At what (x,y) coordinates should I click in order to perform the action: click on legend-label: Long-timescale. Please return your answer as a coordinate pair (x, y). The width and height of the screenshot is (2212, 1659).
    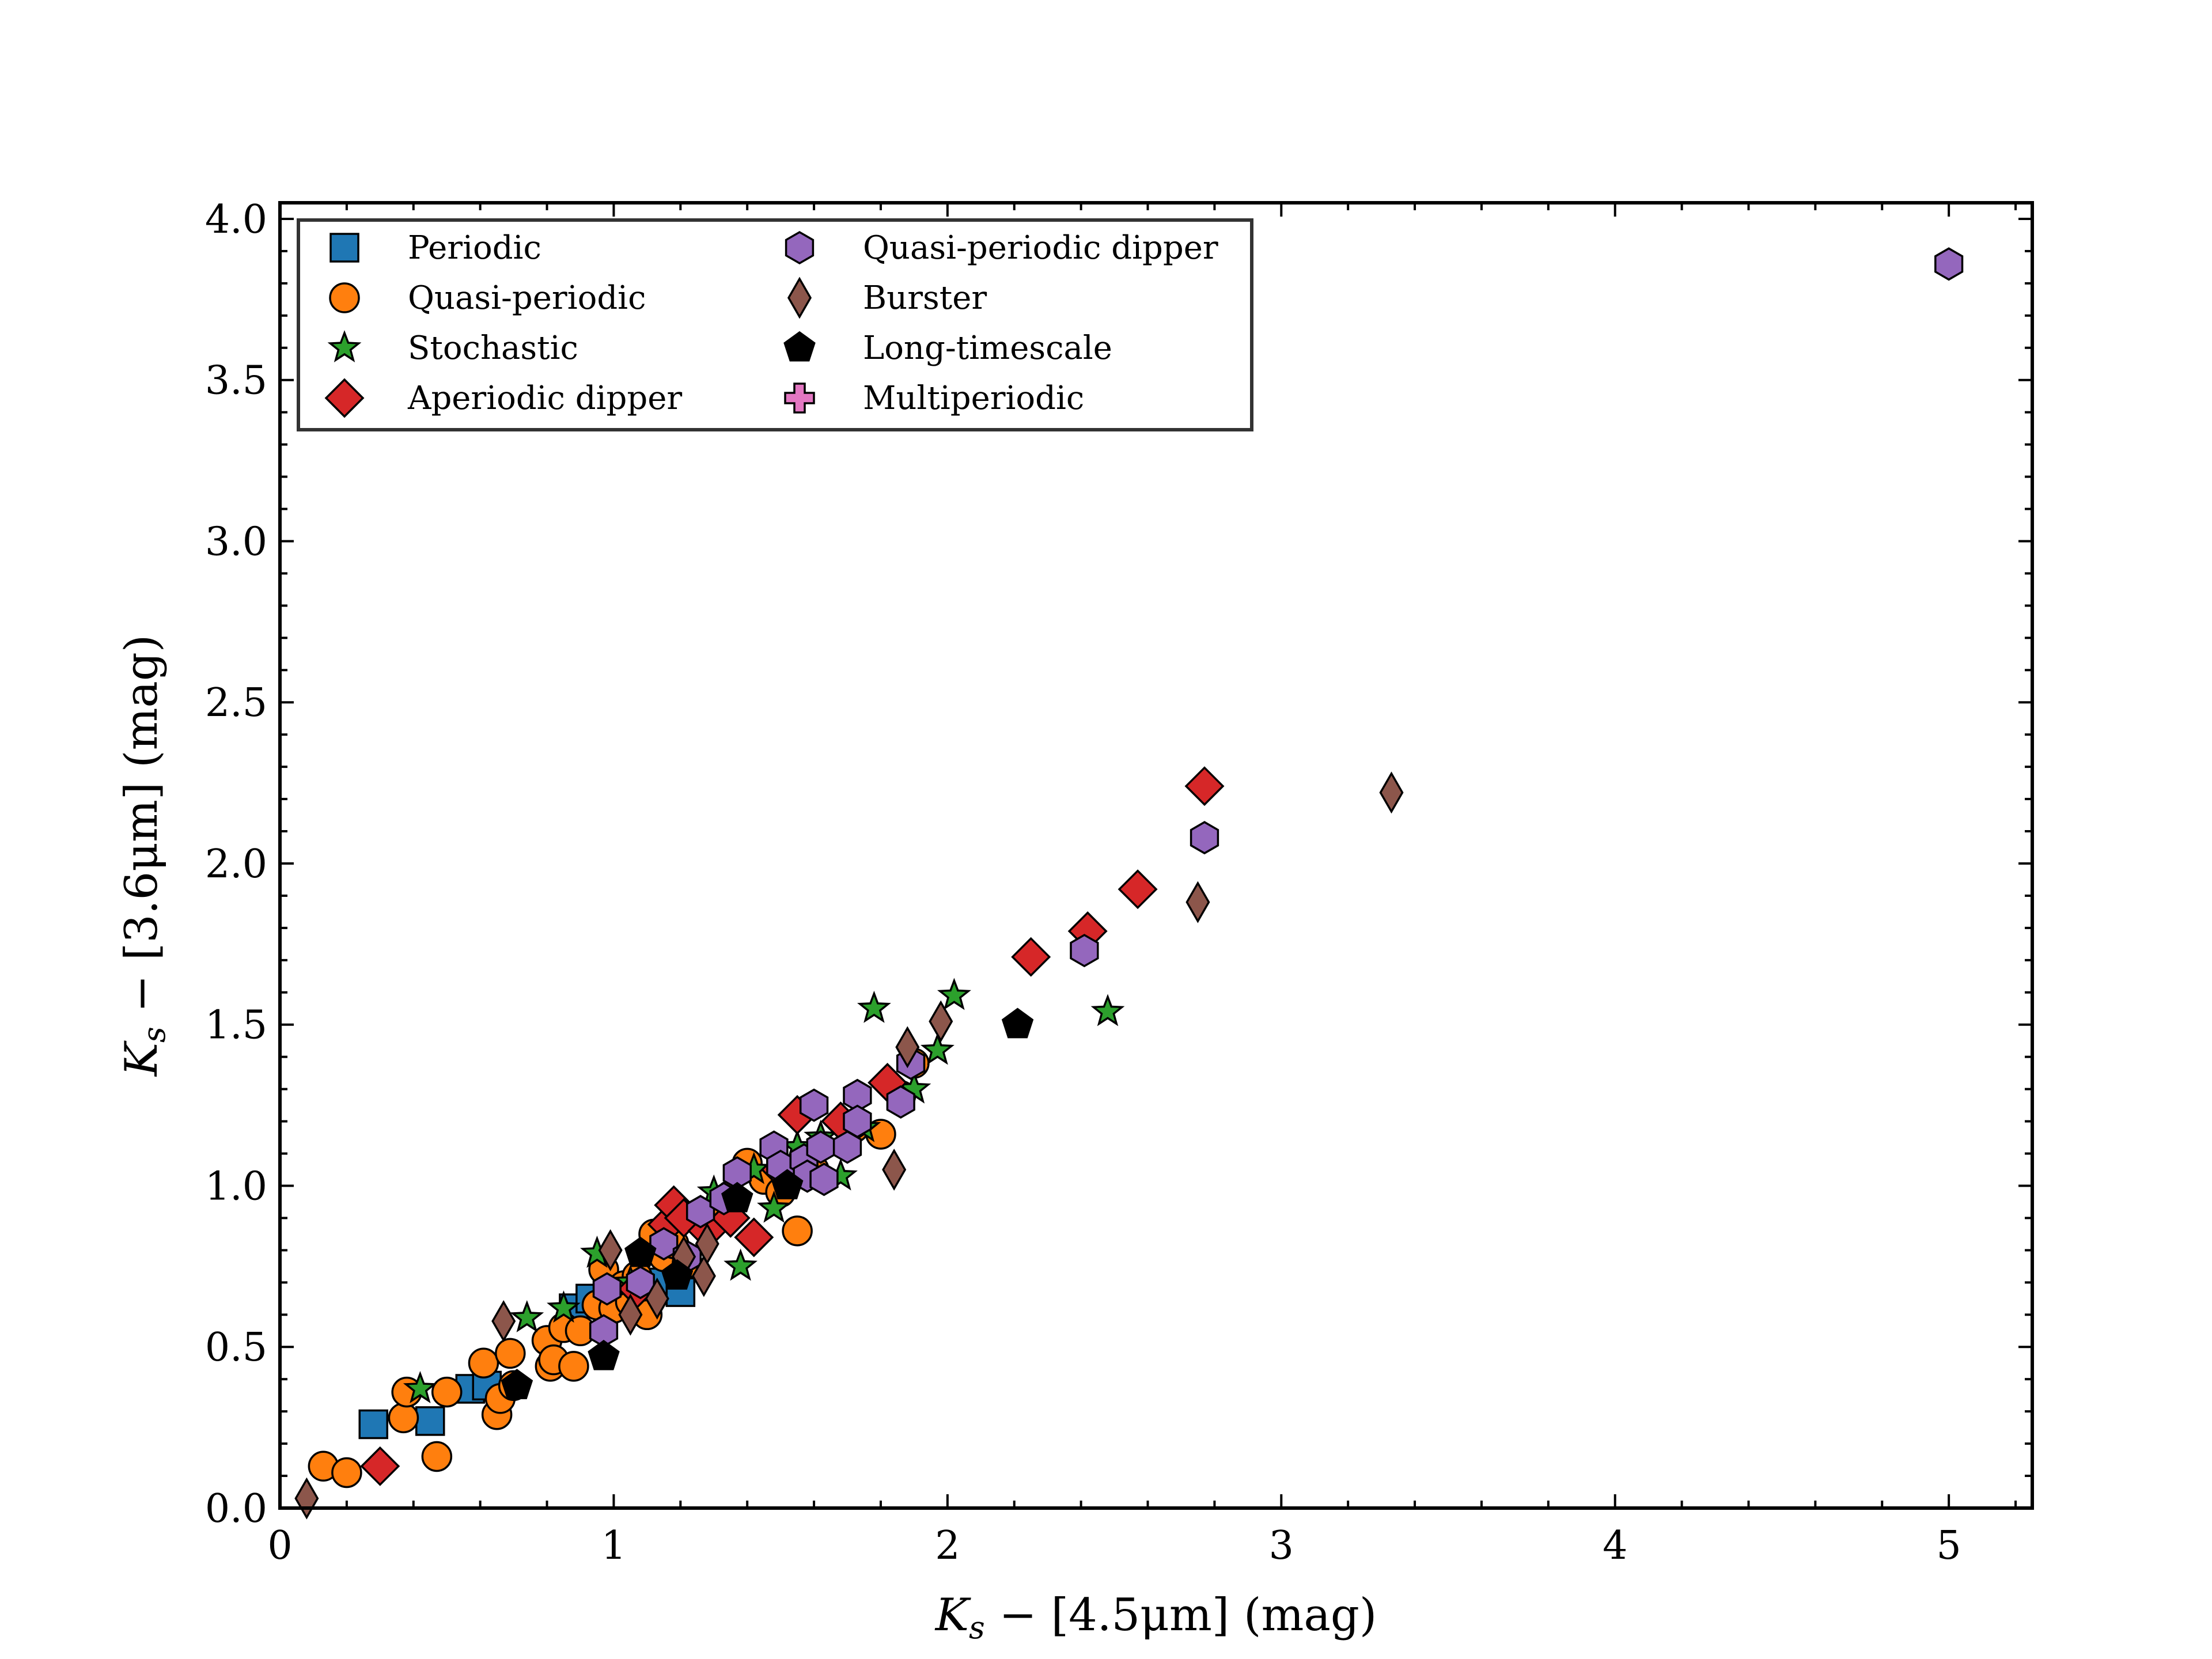
    Looking at the image, I should click on (987, 348).